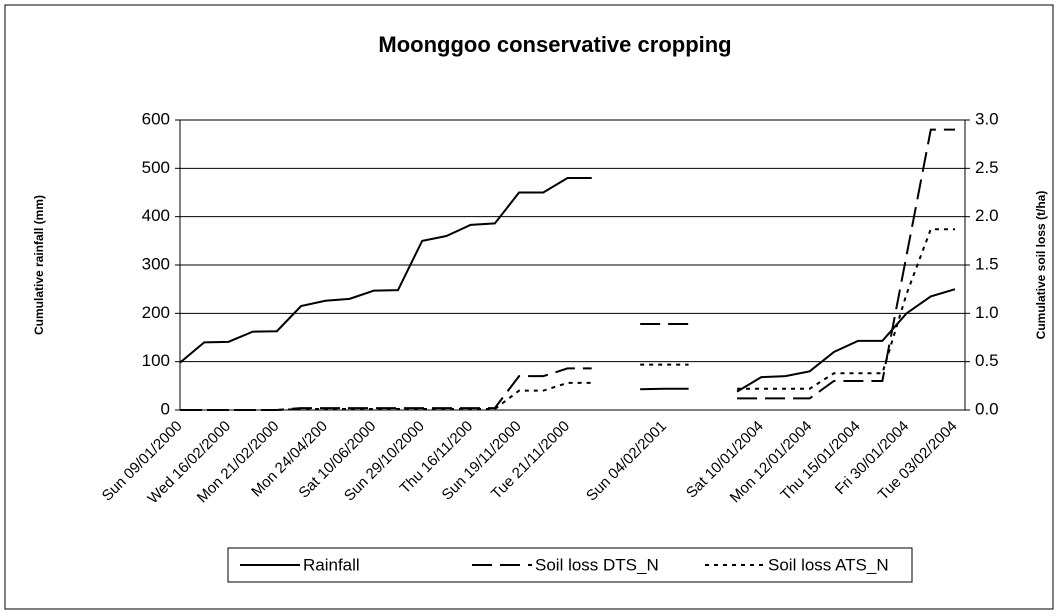  What do you see at coordinates (554, 44) in the screenshot?
I see `chart-title: Moonggoo conservative cropping` at bounding box center [554, 44].